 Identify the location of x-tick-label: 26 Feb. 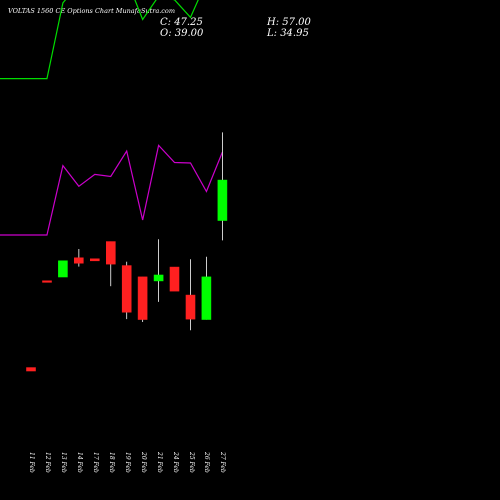
(207, 462).